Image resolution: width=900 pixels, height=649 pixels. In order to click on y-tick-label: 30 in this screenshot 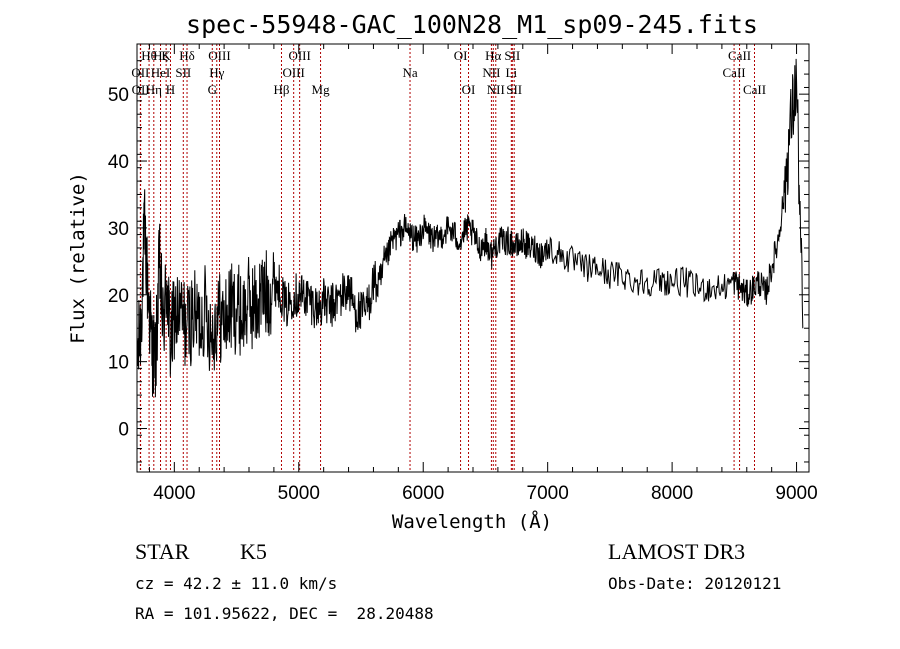, I will do `click(118, 229)`.